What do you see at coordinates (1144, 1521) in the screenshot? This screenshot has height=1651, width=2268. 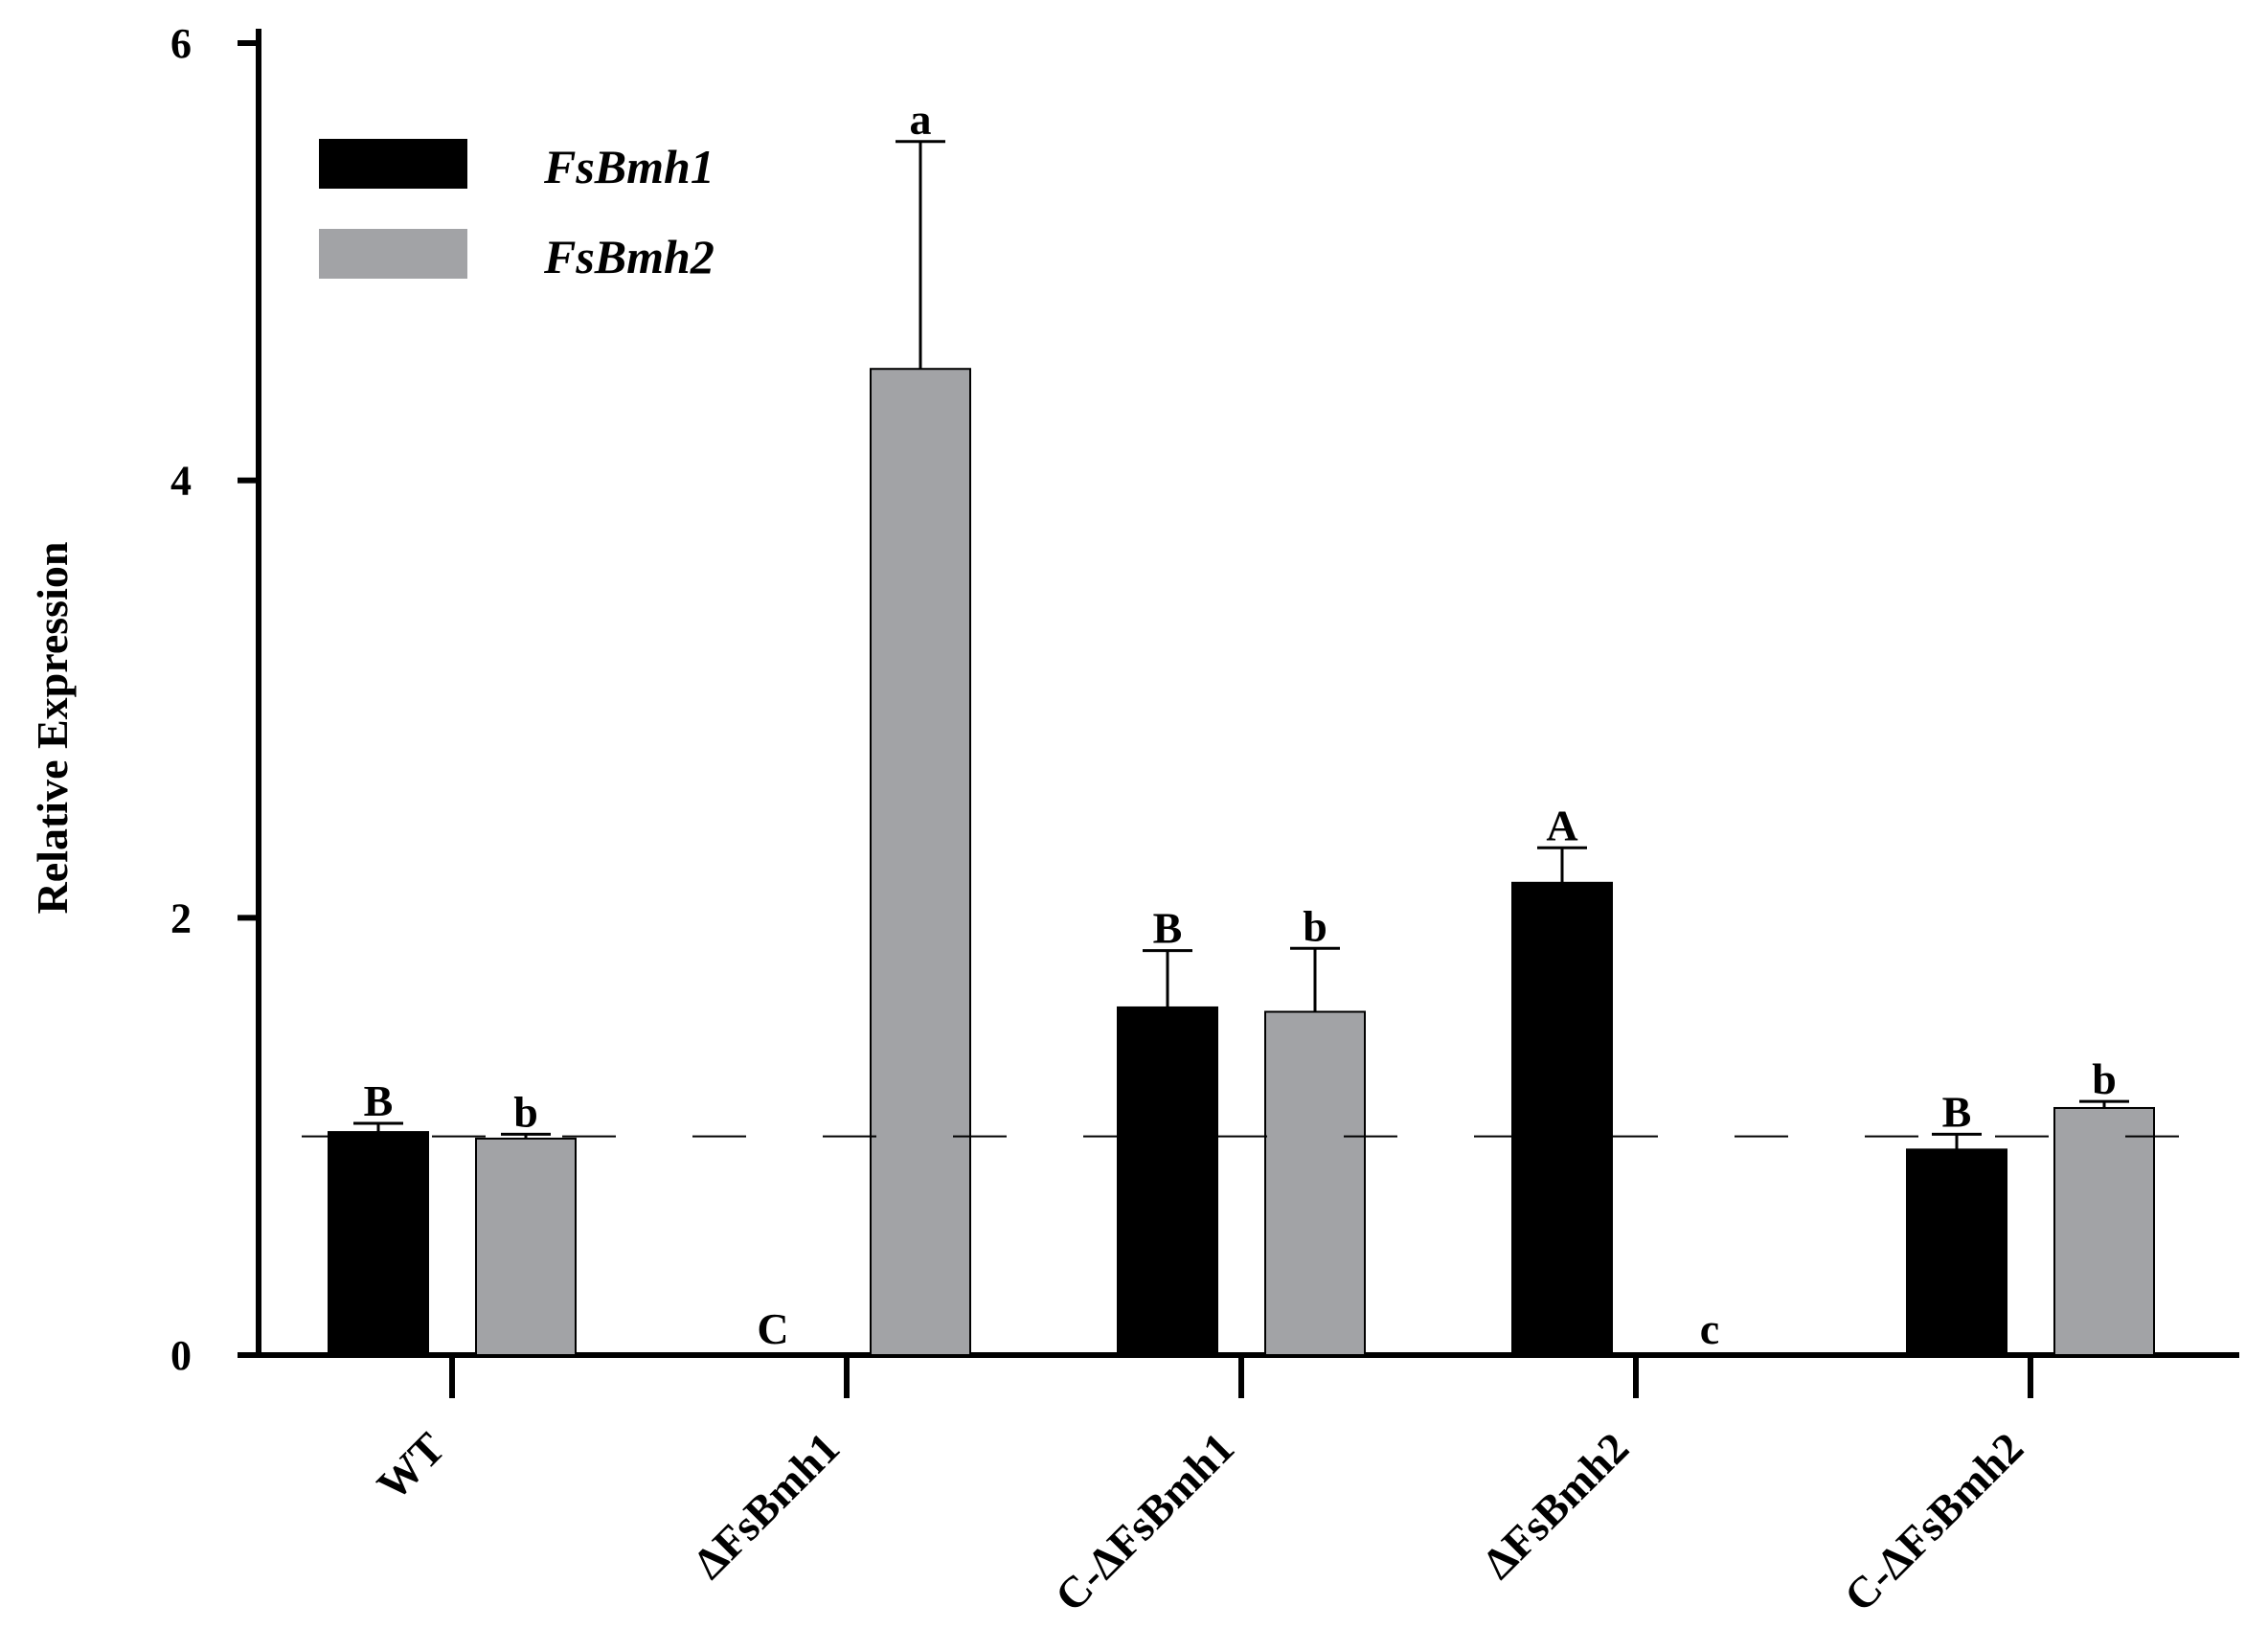 I see `x-tick-label: C-ΔFsBmh1` at bounding box center [1144, 1521].